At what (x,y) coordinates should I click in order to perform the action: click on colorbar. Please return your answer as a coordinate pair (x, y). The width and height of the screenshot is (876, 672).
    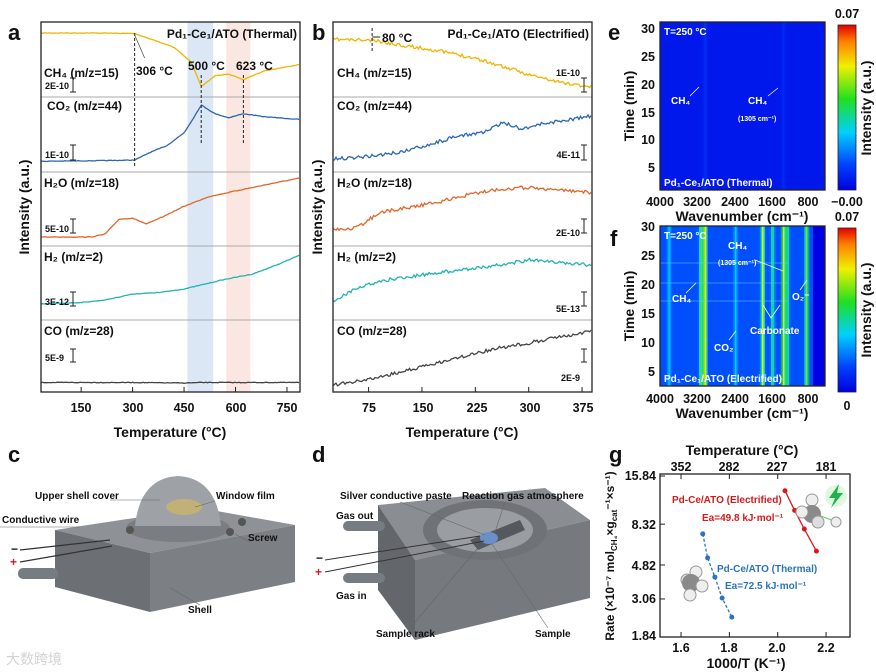
    Looking at the image, I should click on (847, 310).